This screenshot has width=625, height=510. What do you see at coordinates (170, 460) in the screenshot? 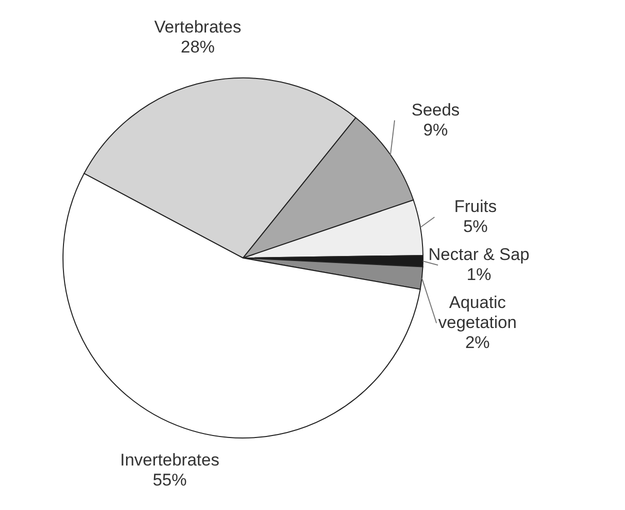
I see `slice-label: Invertebrates` at bounding box center [170, 460].